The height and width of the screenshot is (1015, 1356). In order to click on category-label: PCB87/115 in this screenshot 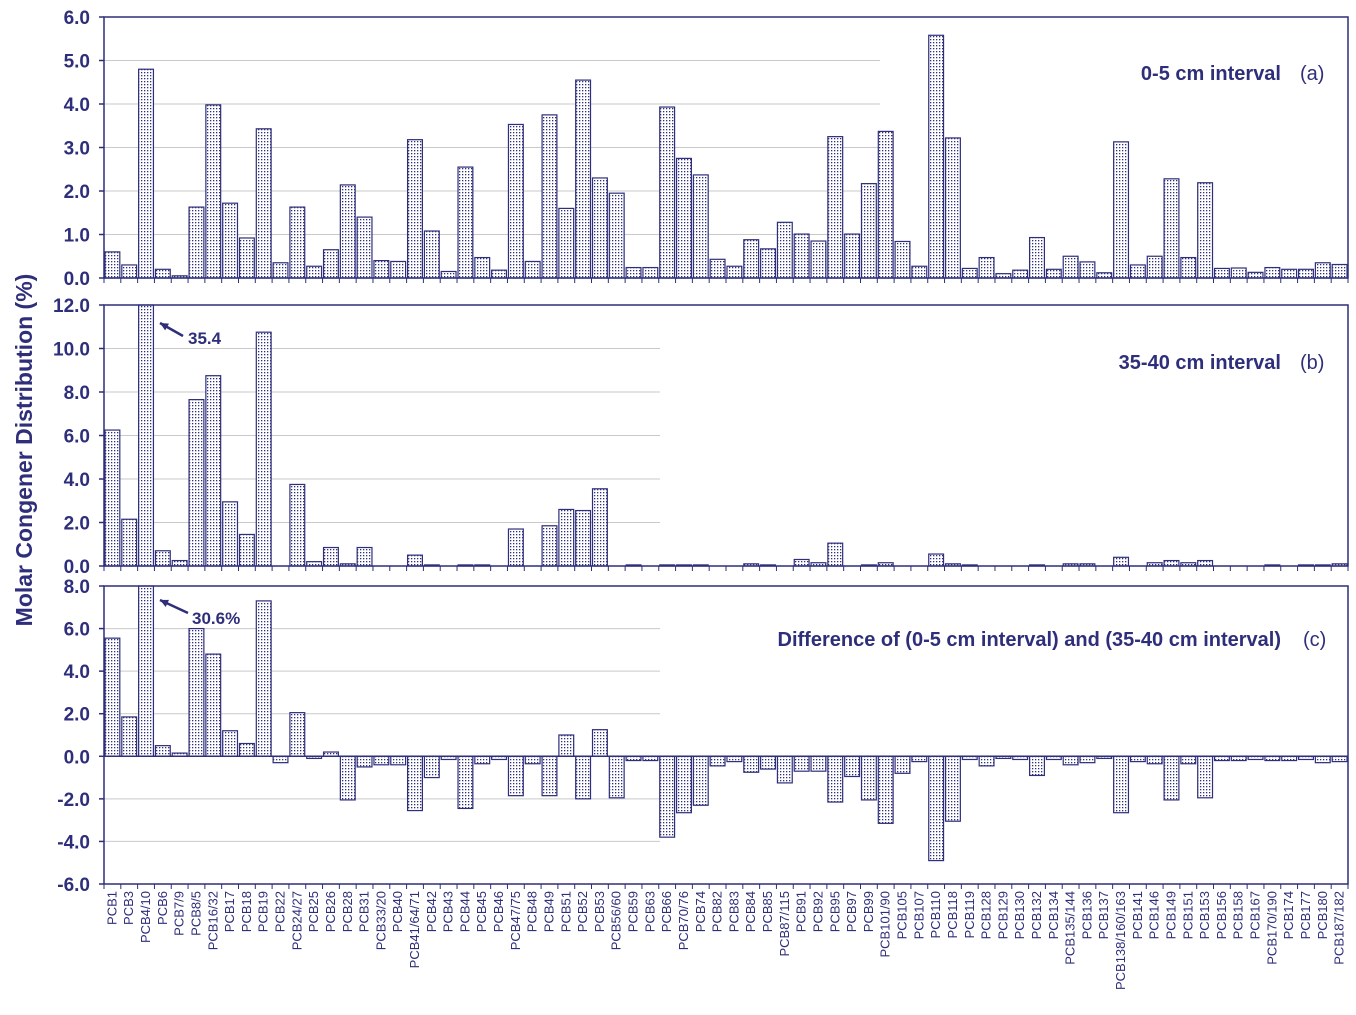, I will do `click(784, 924)`.